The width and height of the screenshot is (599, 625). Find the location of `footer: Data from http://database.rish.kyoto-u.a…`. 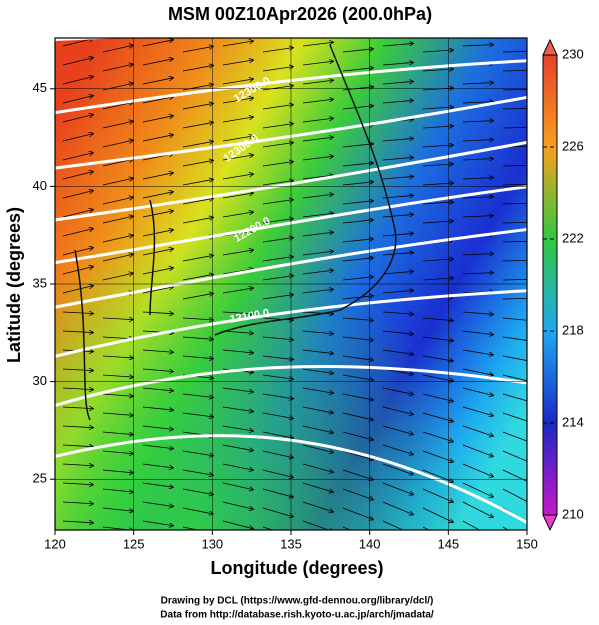

footer: Data from http://database.rish.kyoto-u.a… is located at coordinates (297, 615).